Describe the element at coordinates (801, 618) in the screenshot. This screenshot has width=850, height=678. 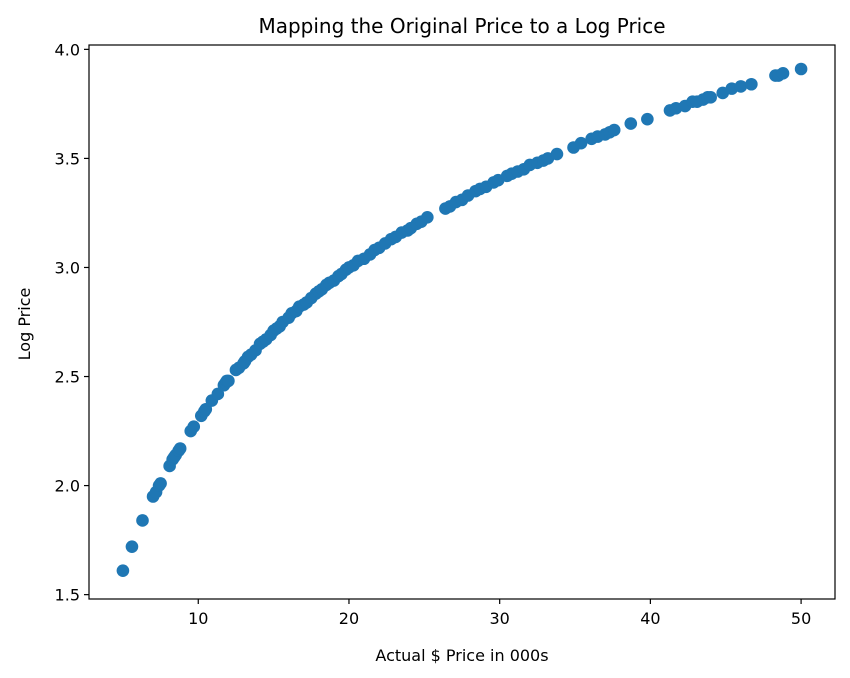
I see `x-tick-label: 50` at that location.